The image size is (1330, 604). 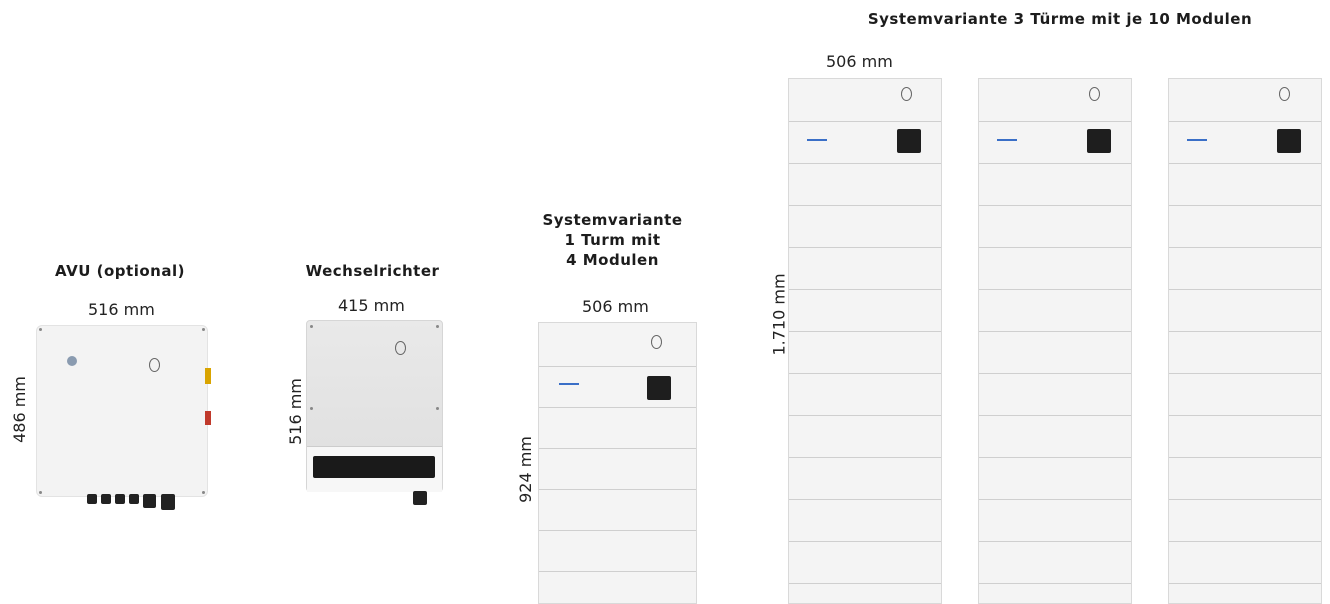 I want to click on tower3-unit-b, so click(x=1055, y=341).